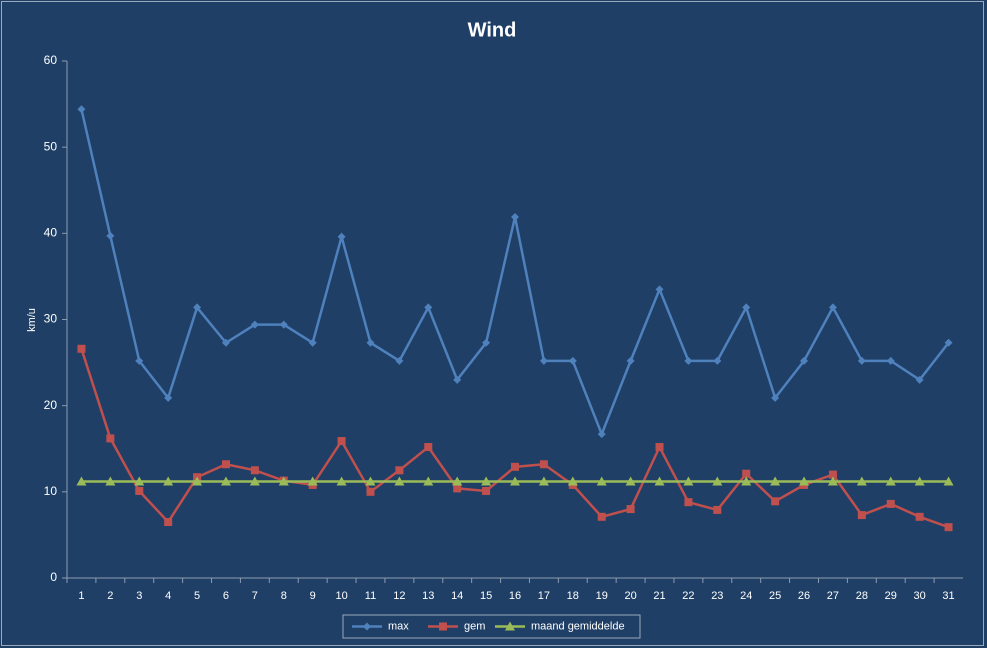  I want to click on x-tick-label: 18, so click(573, 596).